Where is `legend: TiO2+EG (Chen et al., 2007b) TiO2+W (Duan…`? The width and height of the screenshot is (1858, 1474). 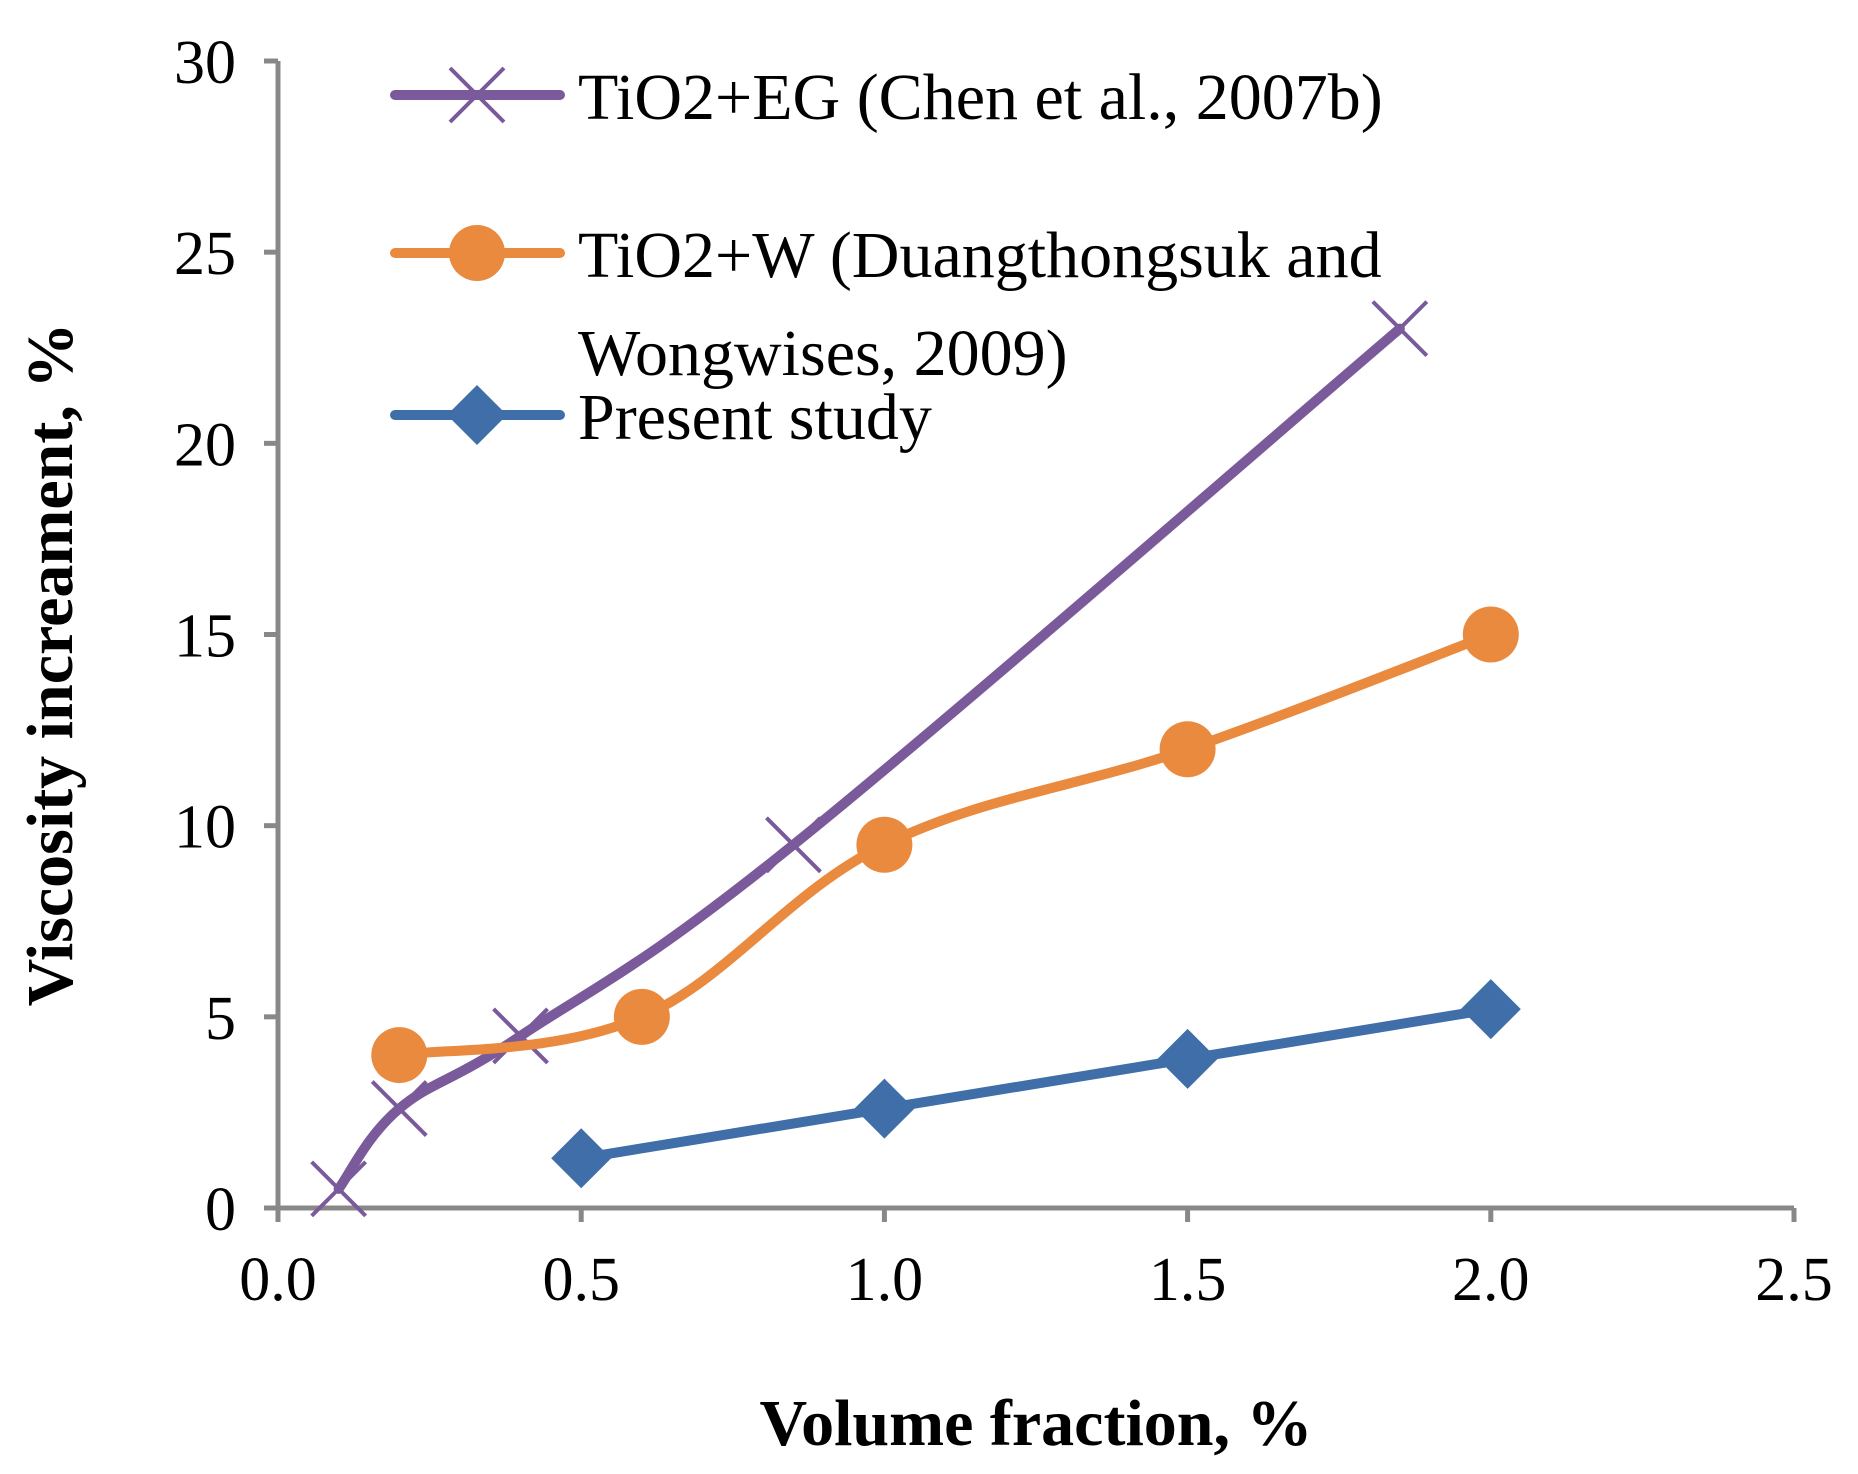 legend: TiO2+EG (Chen et al., 2007b) TiO2+W (Duan… is located at coordinates (886, 257).